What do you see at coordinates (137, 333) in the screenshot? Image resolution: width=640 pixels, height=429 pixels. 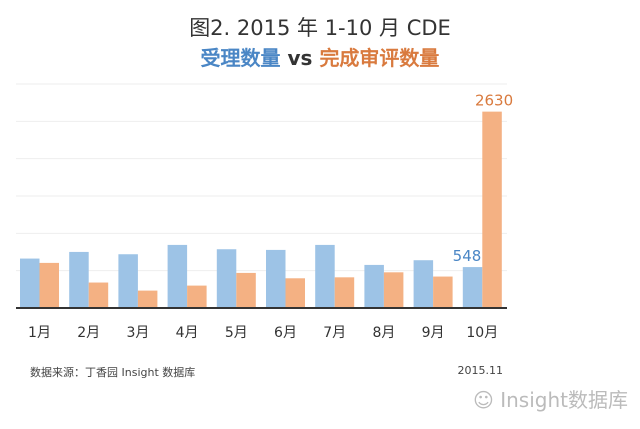 I see `x-tick-label: 3月` at bounding box center [137, 333].